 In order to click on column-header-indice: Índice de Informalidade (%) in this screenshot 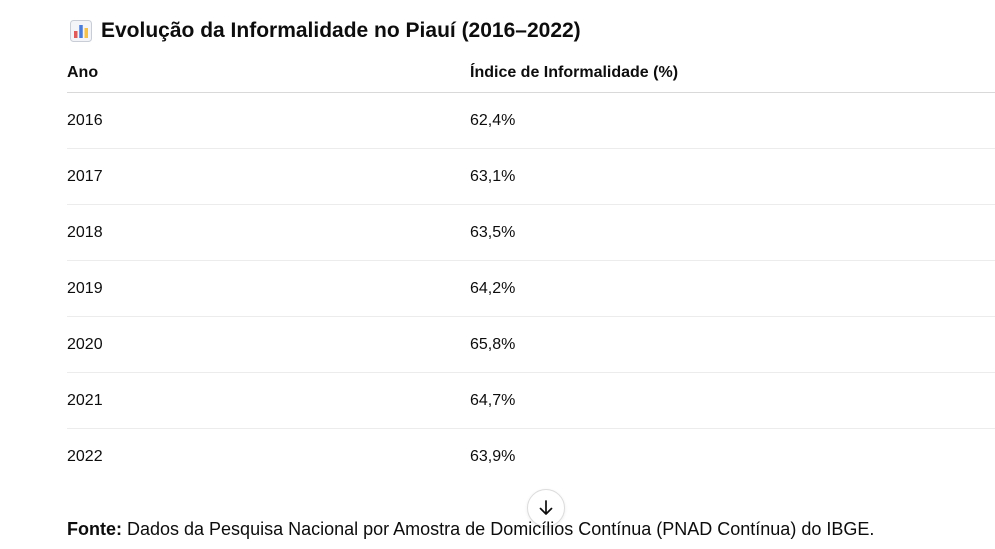, I will do `click(732, 73)`.